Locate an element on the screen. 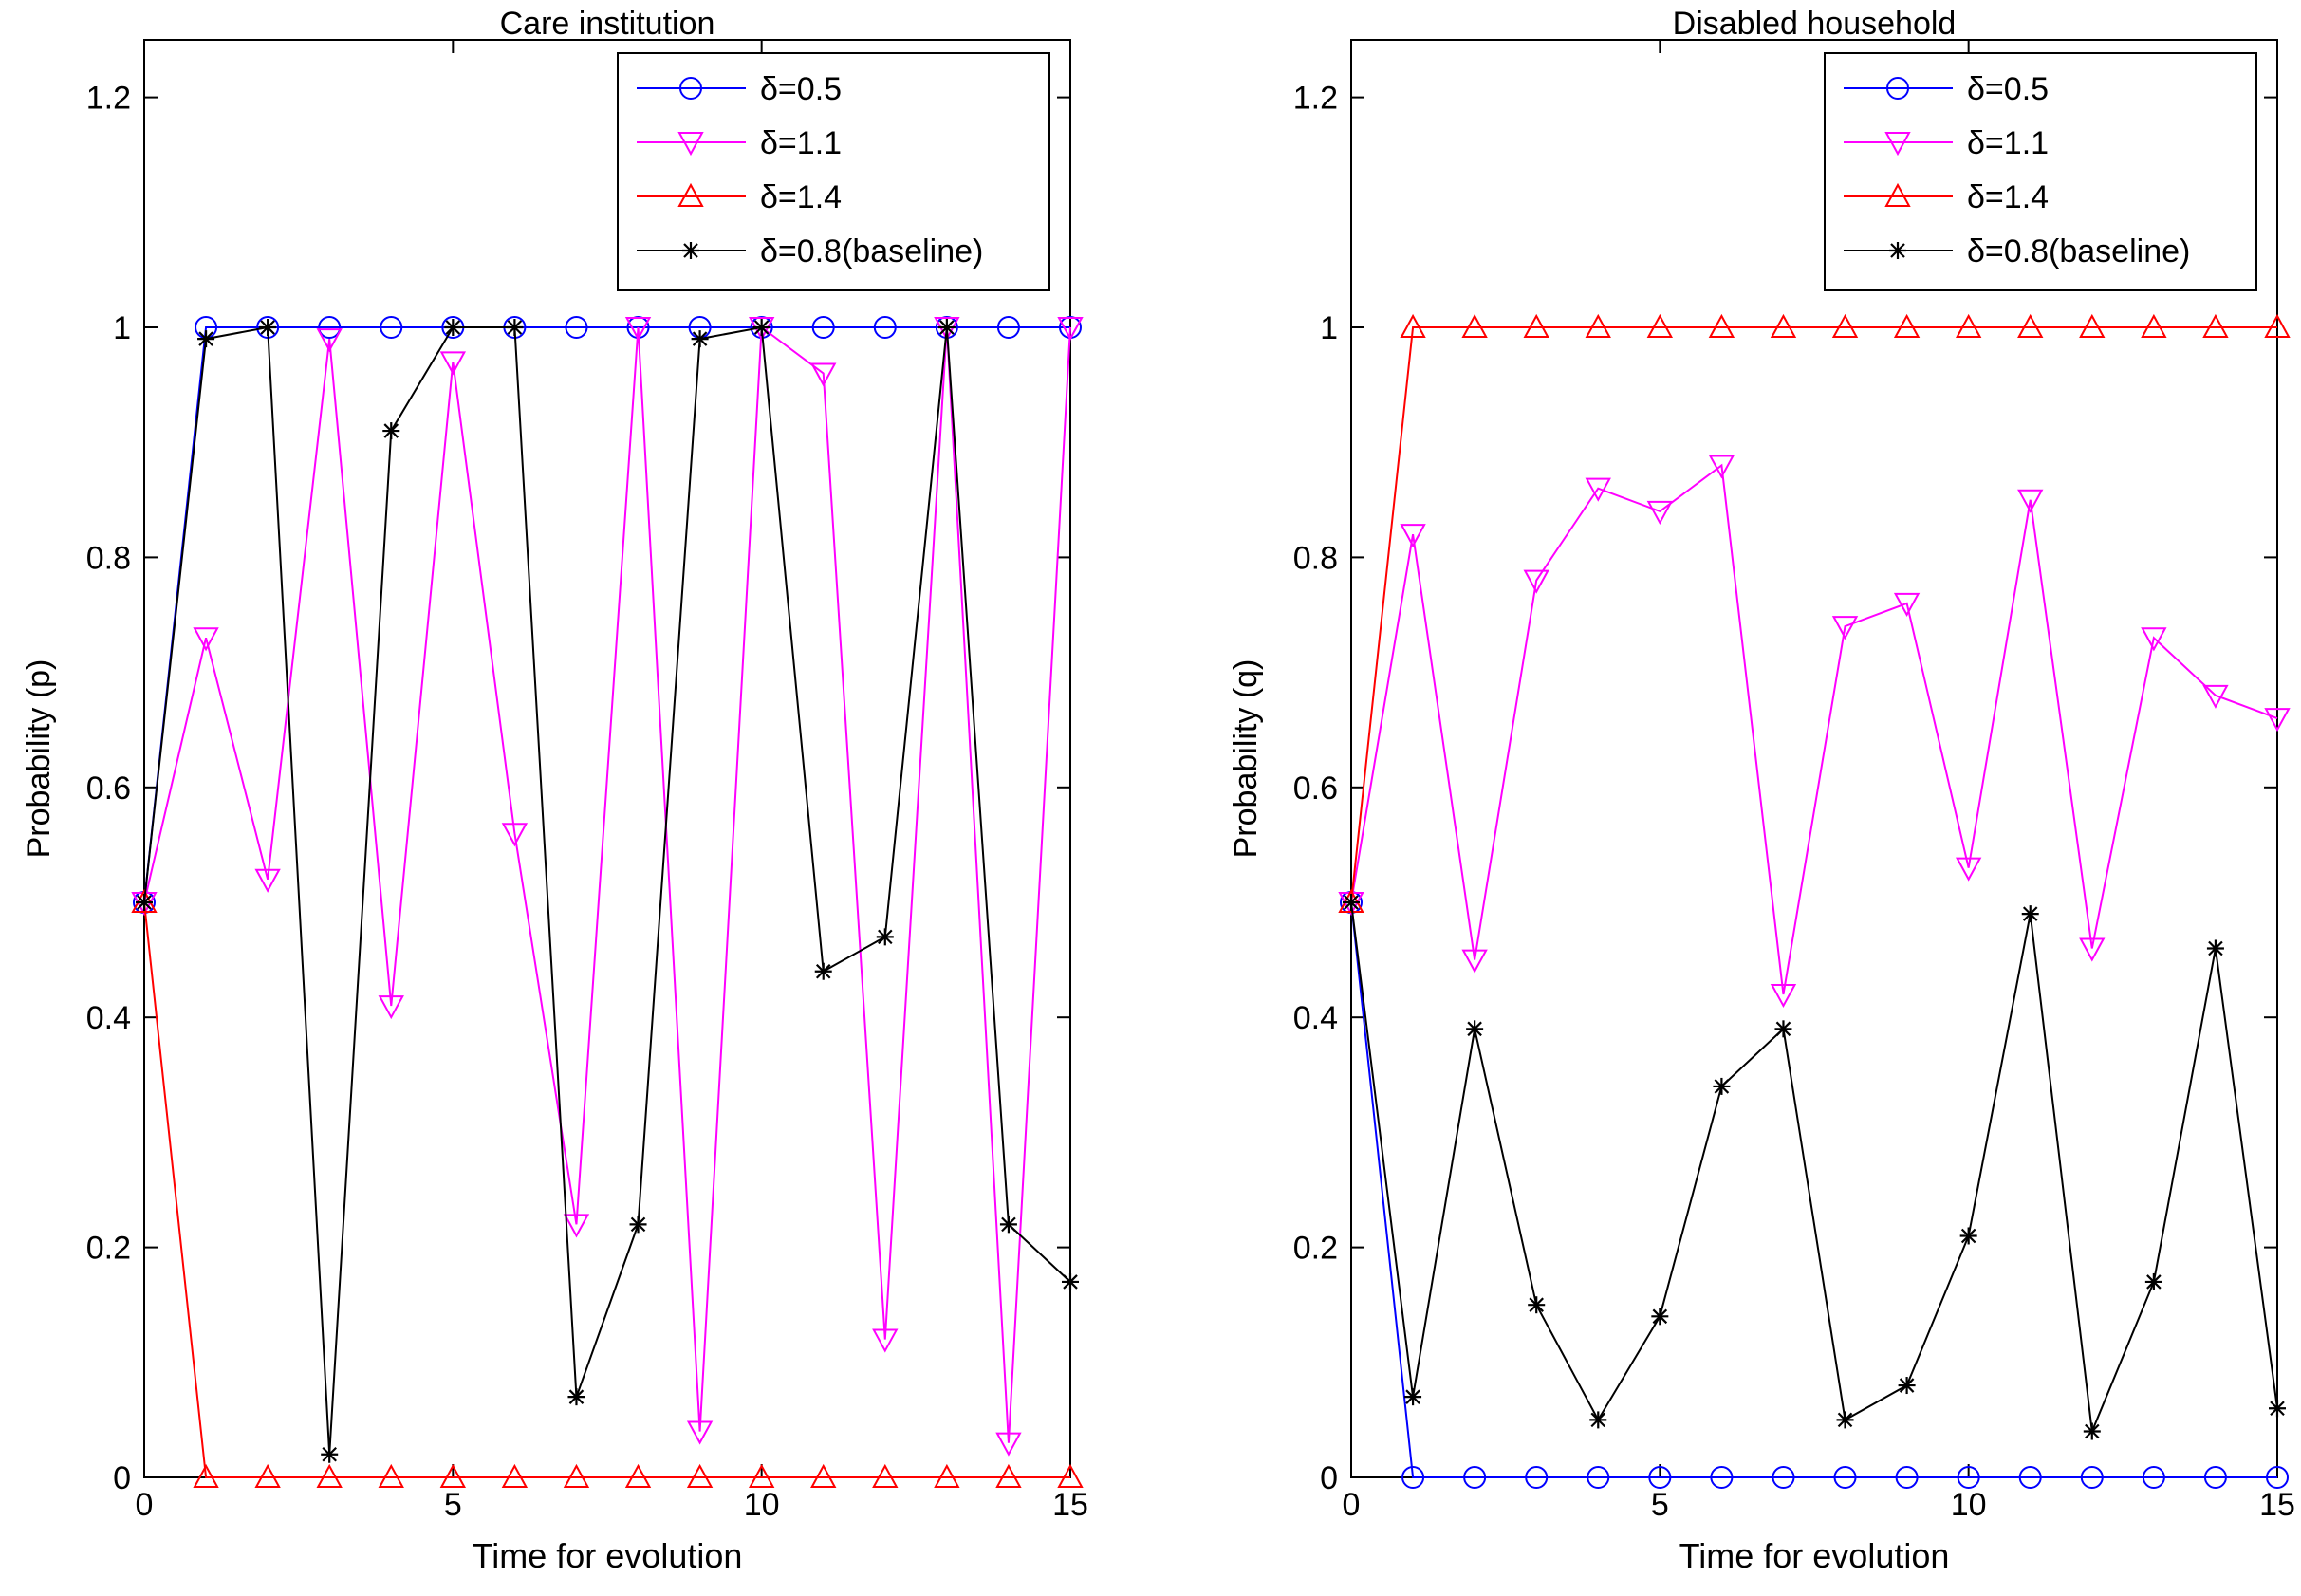  x-tick-label: 5 is located at coordinates (453, 1505).